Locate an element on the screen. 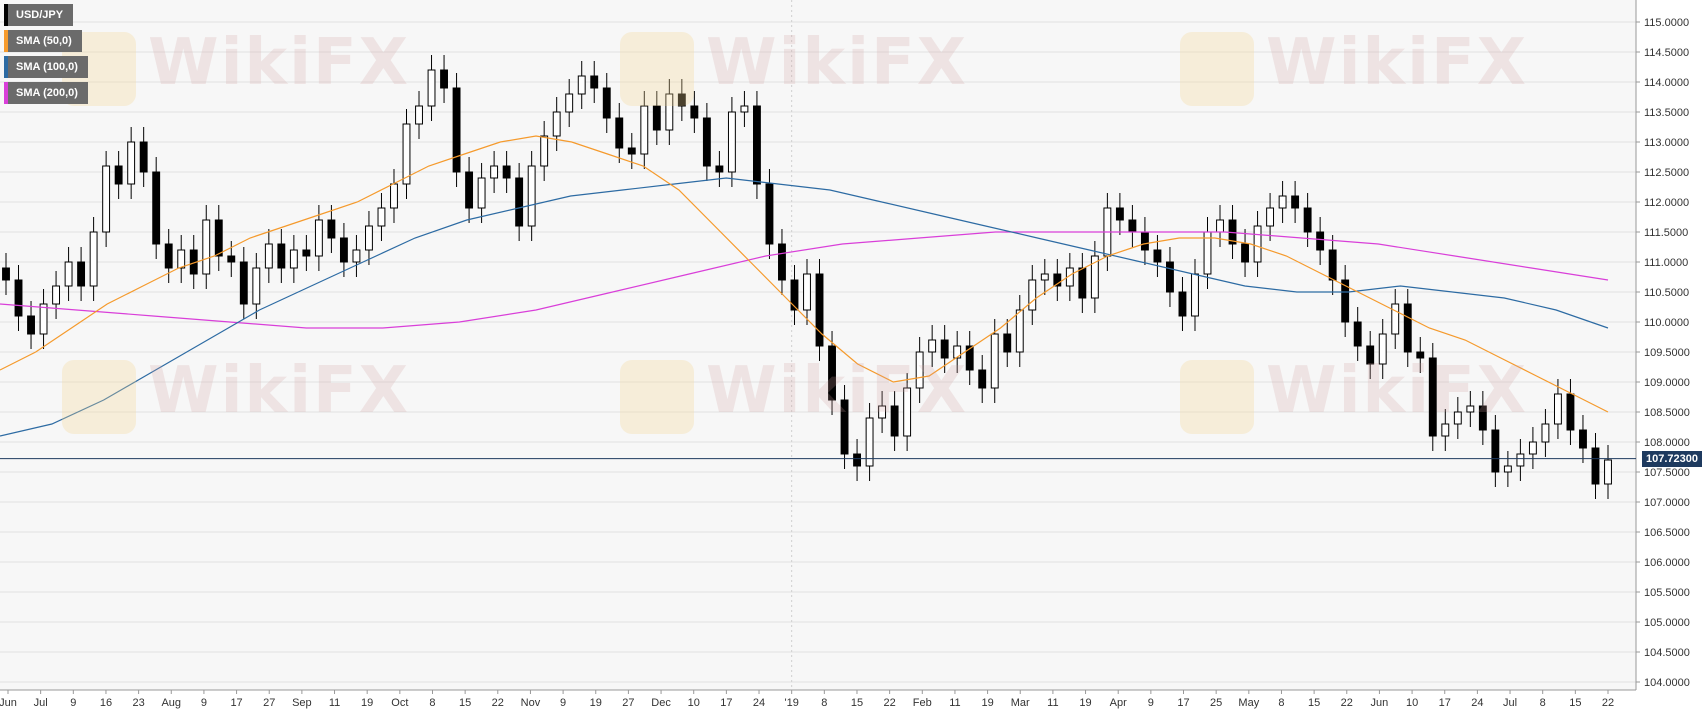 This screenshot has height=712, width=1707. y-tick-label: 104.0000 is located at coordinates (1667, 683).